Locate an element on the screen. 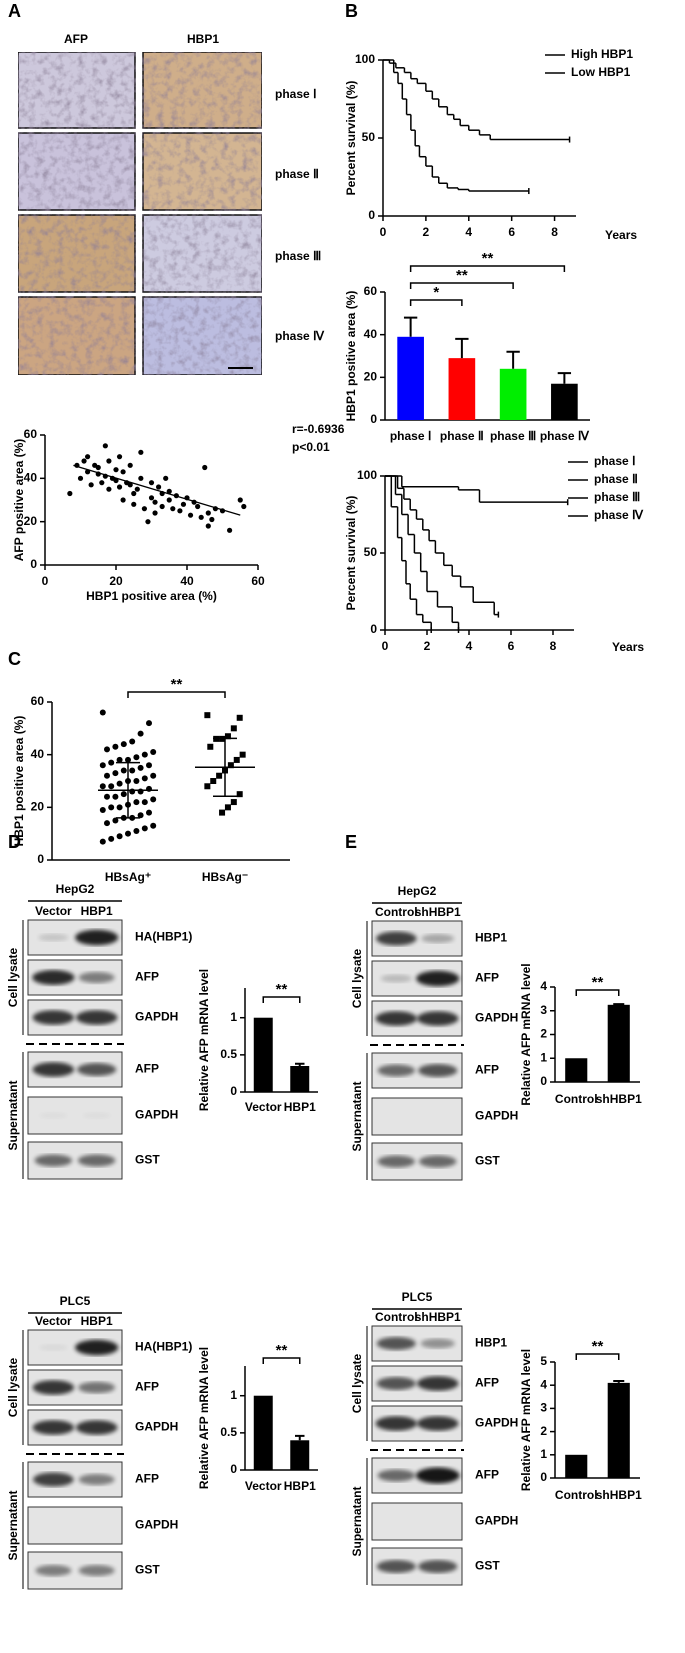  ihc-row-label: phase Ⅲ is located at coordinates (298, 256).